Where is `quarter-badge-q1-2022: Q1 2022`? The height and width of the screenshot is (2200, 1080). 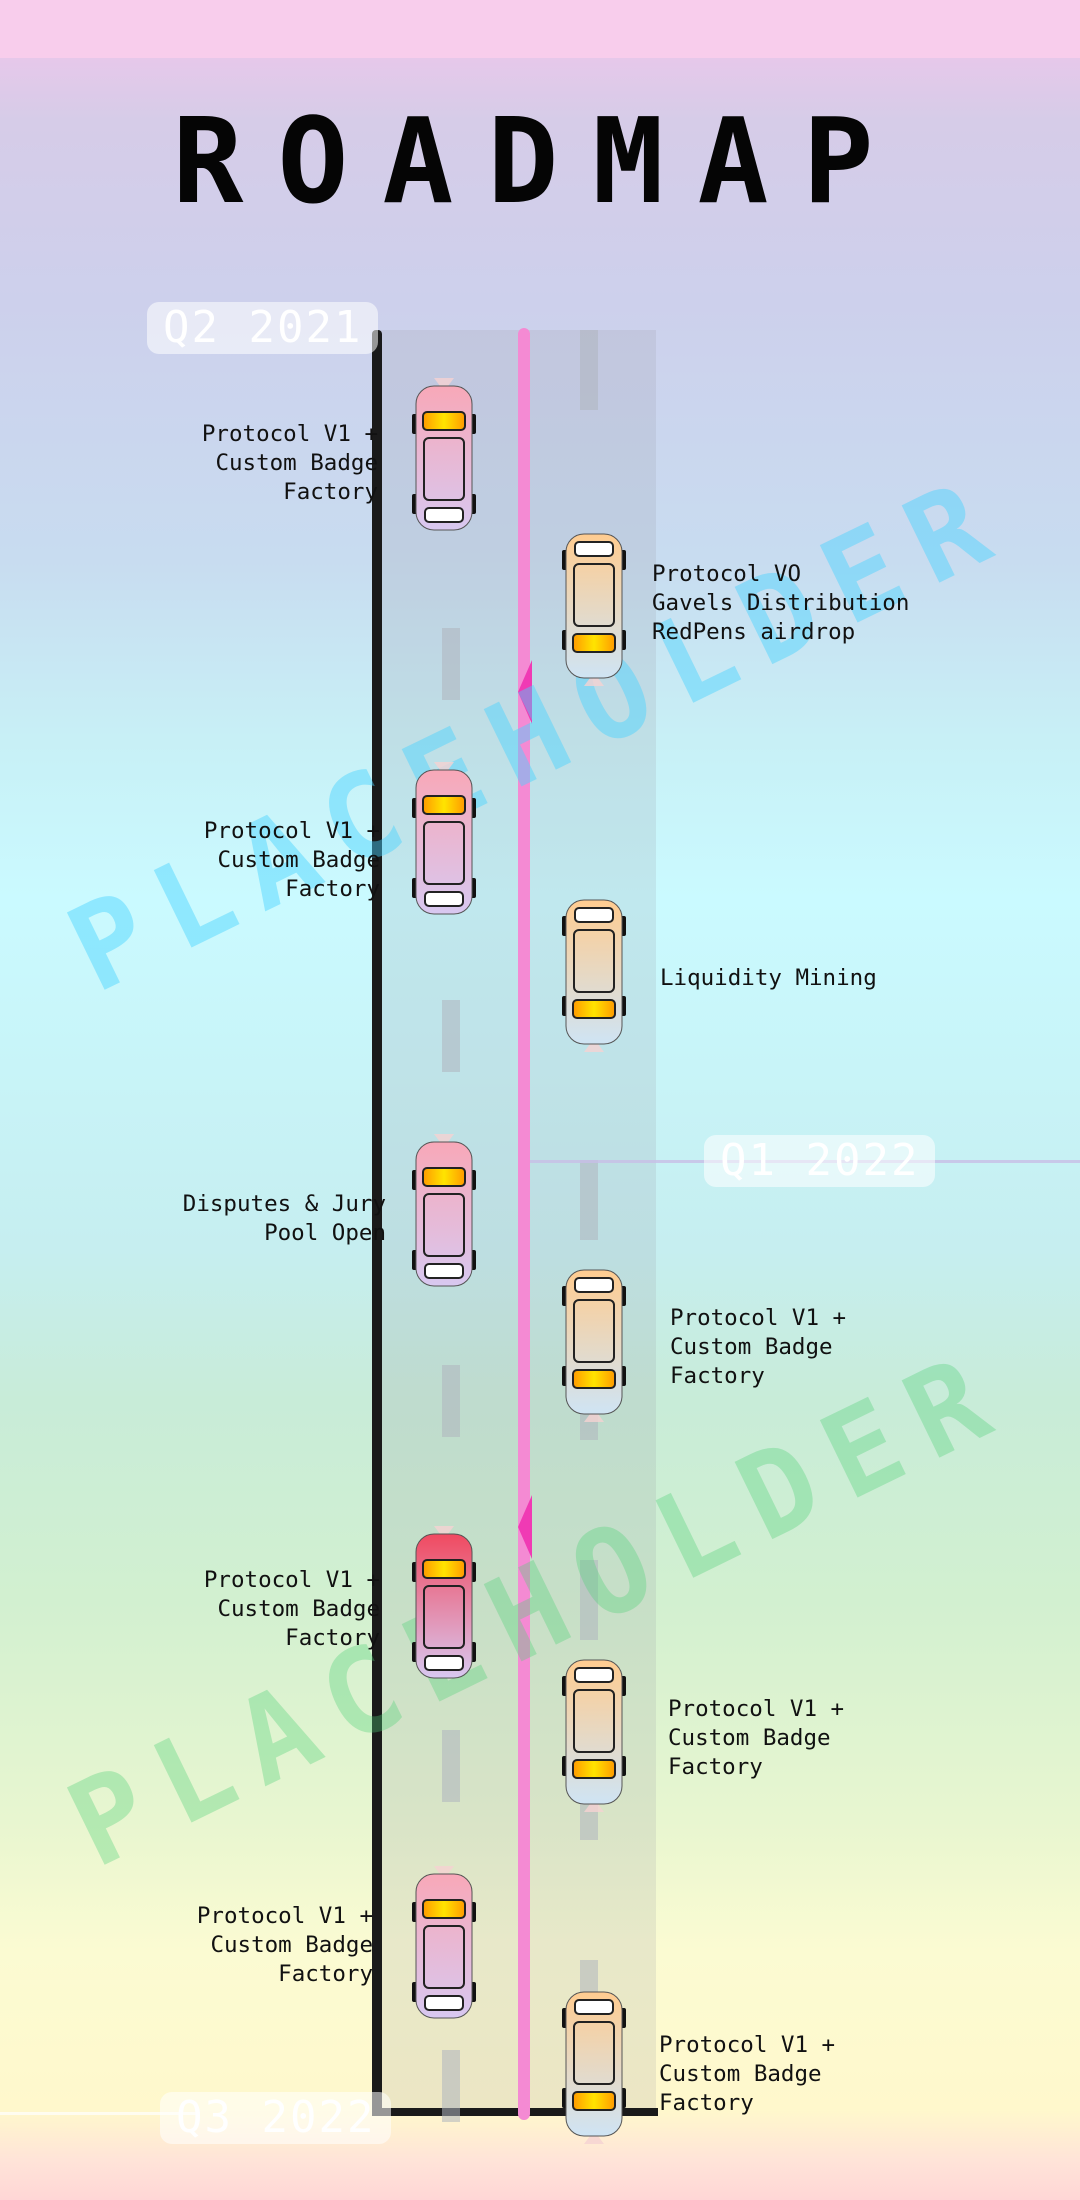
quarter-badge-q1-2022: Q1 2022 is located at coordinates (820, 1161).